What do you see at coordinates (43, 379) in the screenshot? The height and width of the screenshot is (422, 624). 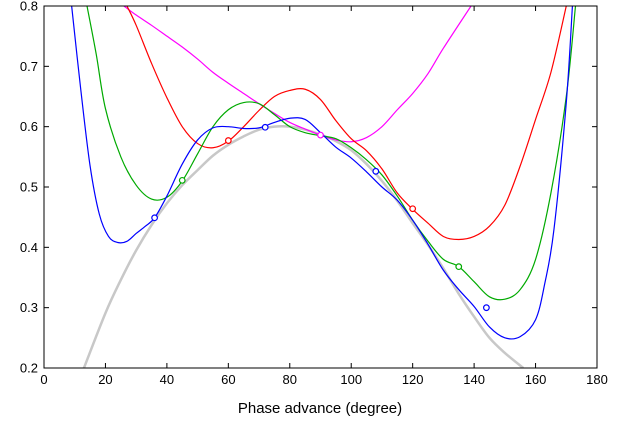 I see `x-tick-label: 0` at bounding box center [43, 379].